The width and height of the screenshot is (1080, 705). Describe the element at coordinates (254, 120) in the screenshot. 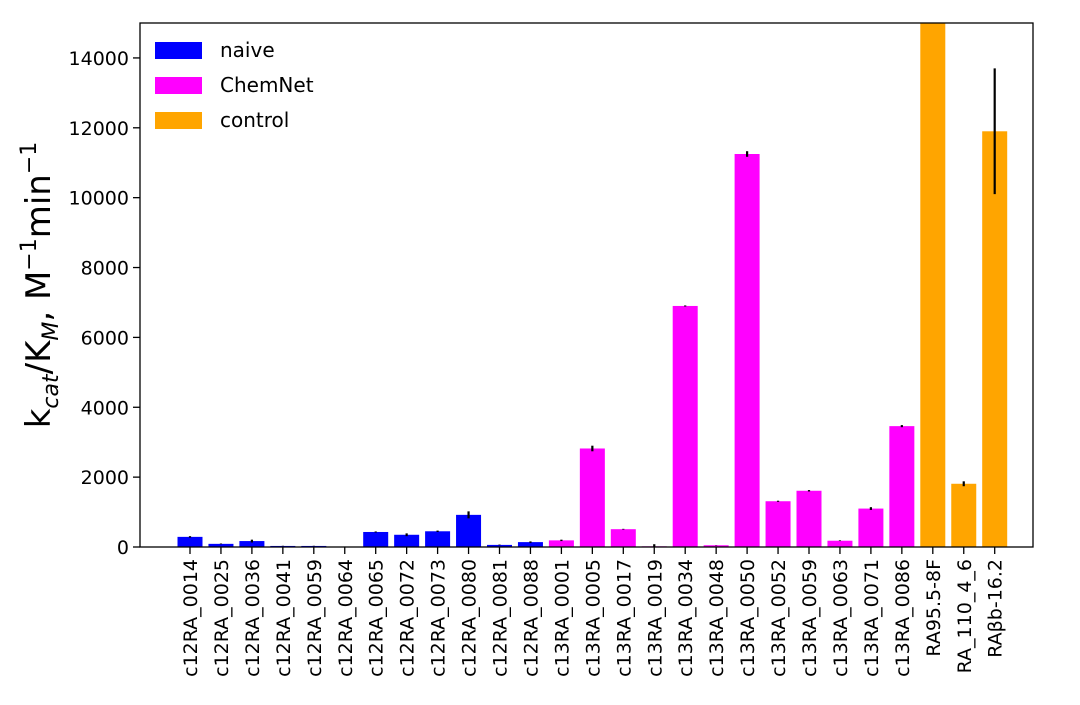

I see `legend-label: control` at that location.